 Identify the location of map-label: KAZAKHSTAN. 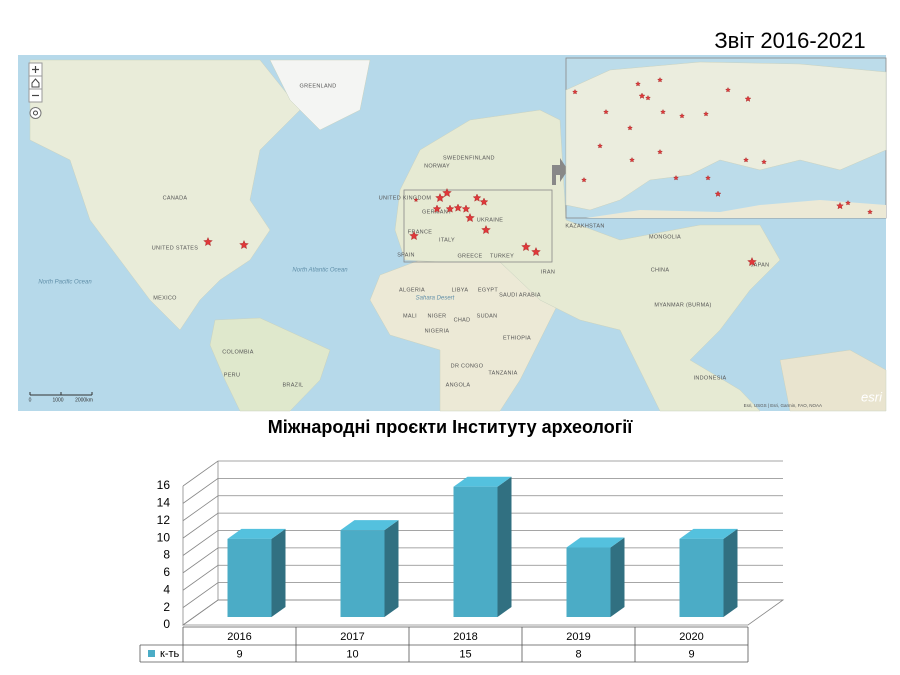
(584, 226).